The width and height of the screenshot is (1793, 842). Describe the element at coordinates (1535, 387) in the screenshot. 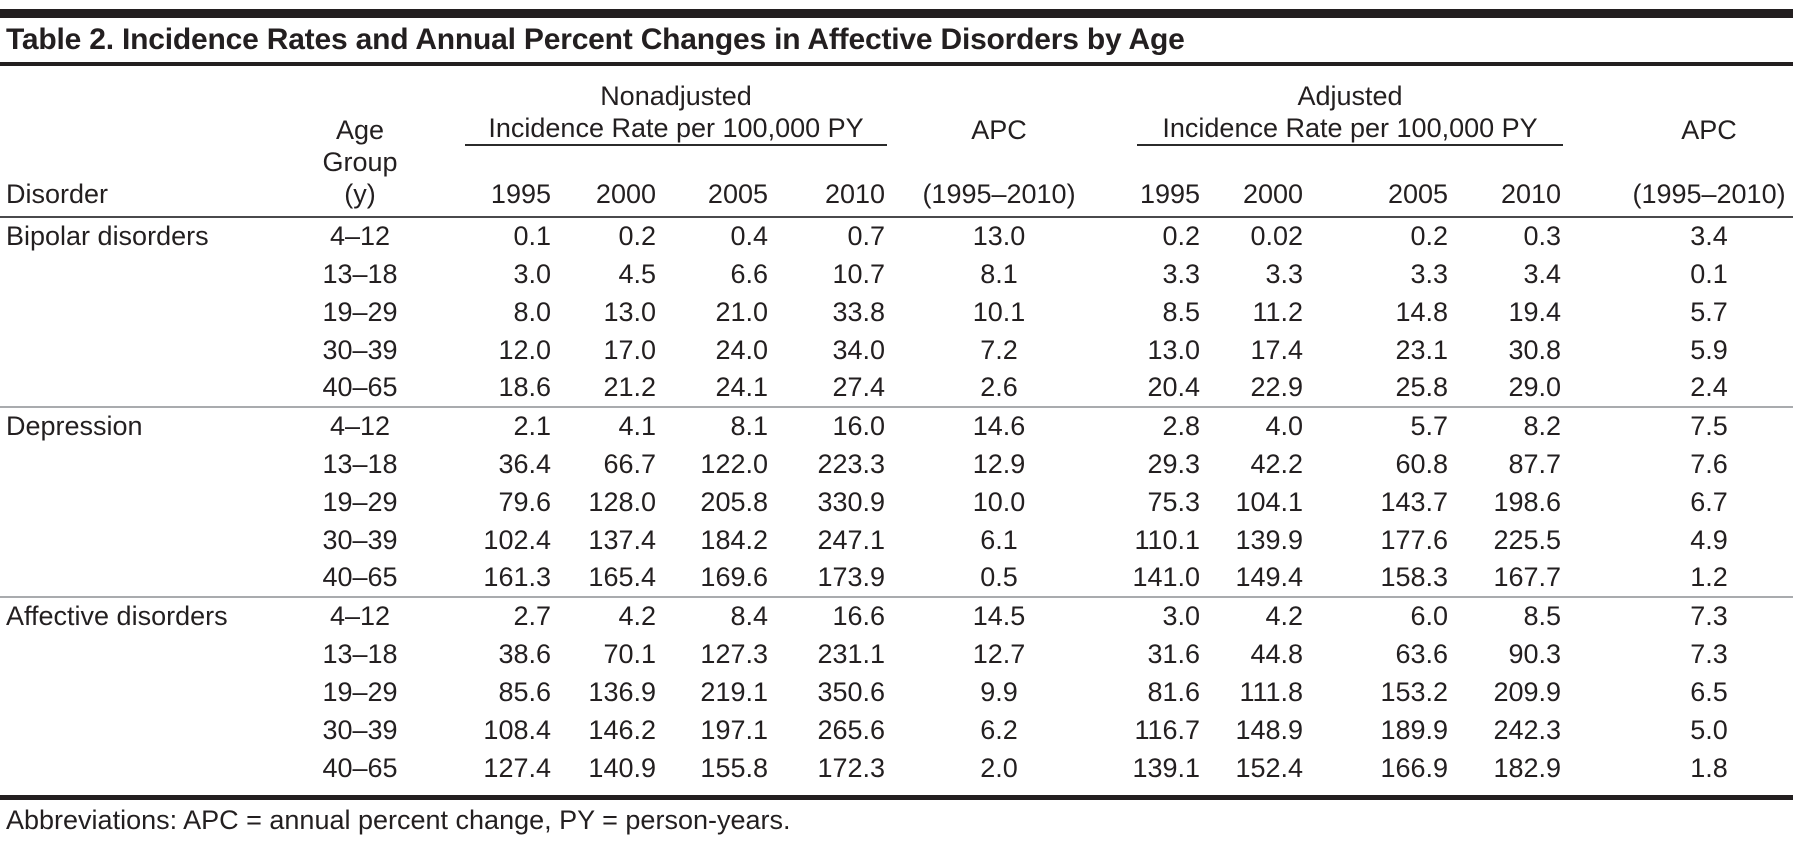

I see `adjusted-rate-cell: 29.0` at that location.